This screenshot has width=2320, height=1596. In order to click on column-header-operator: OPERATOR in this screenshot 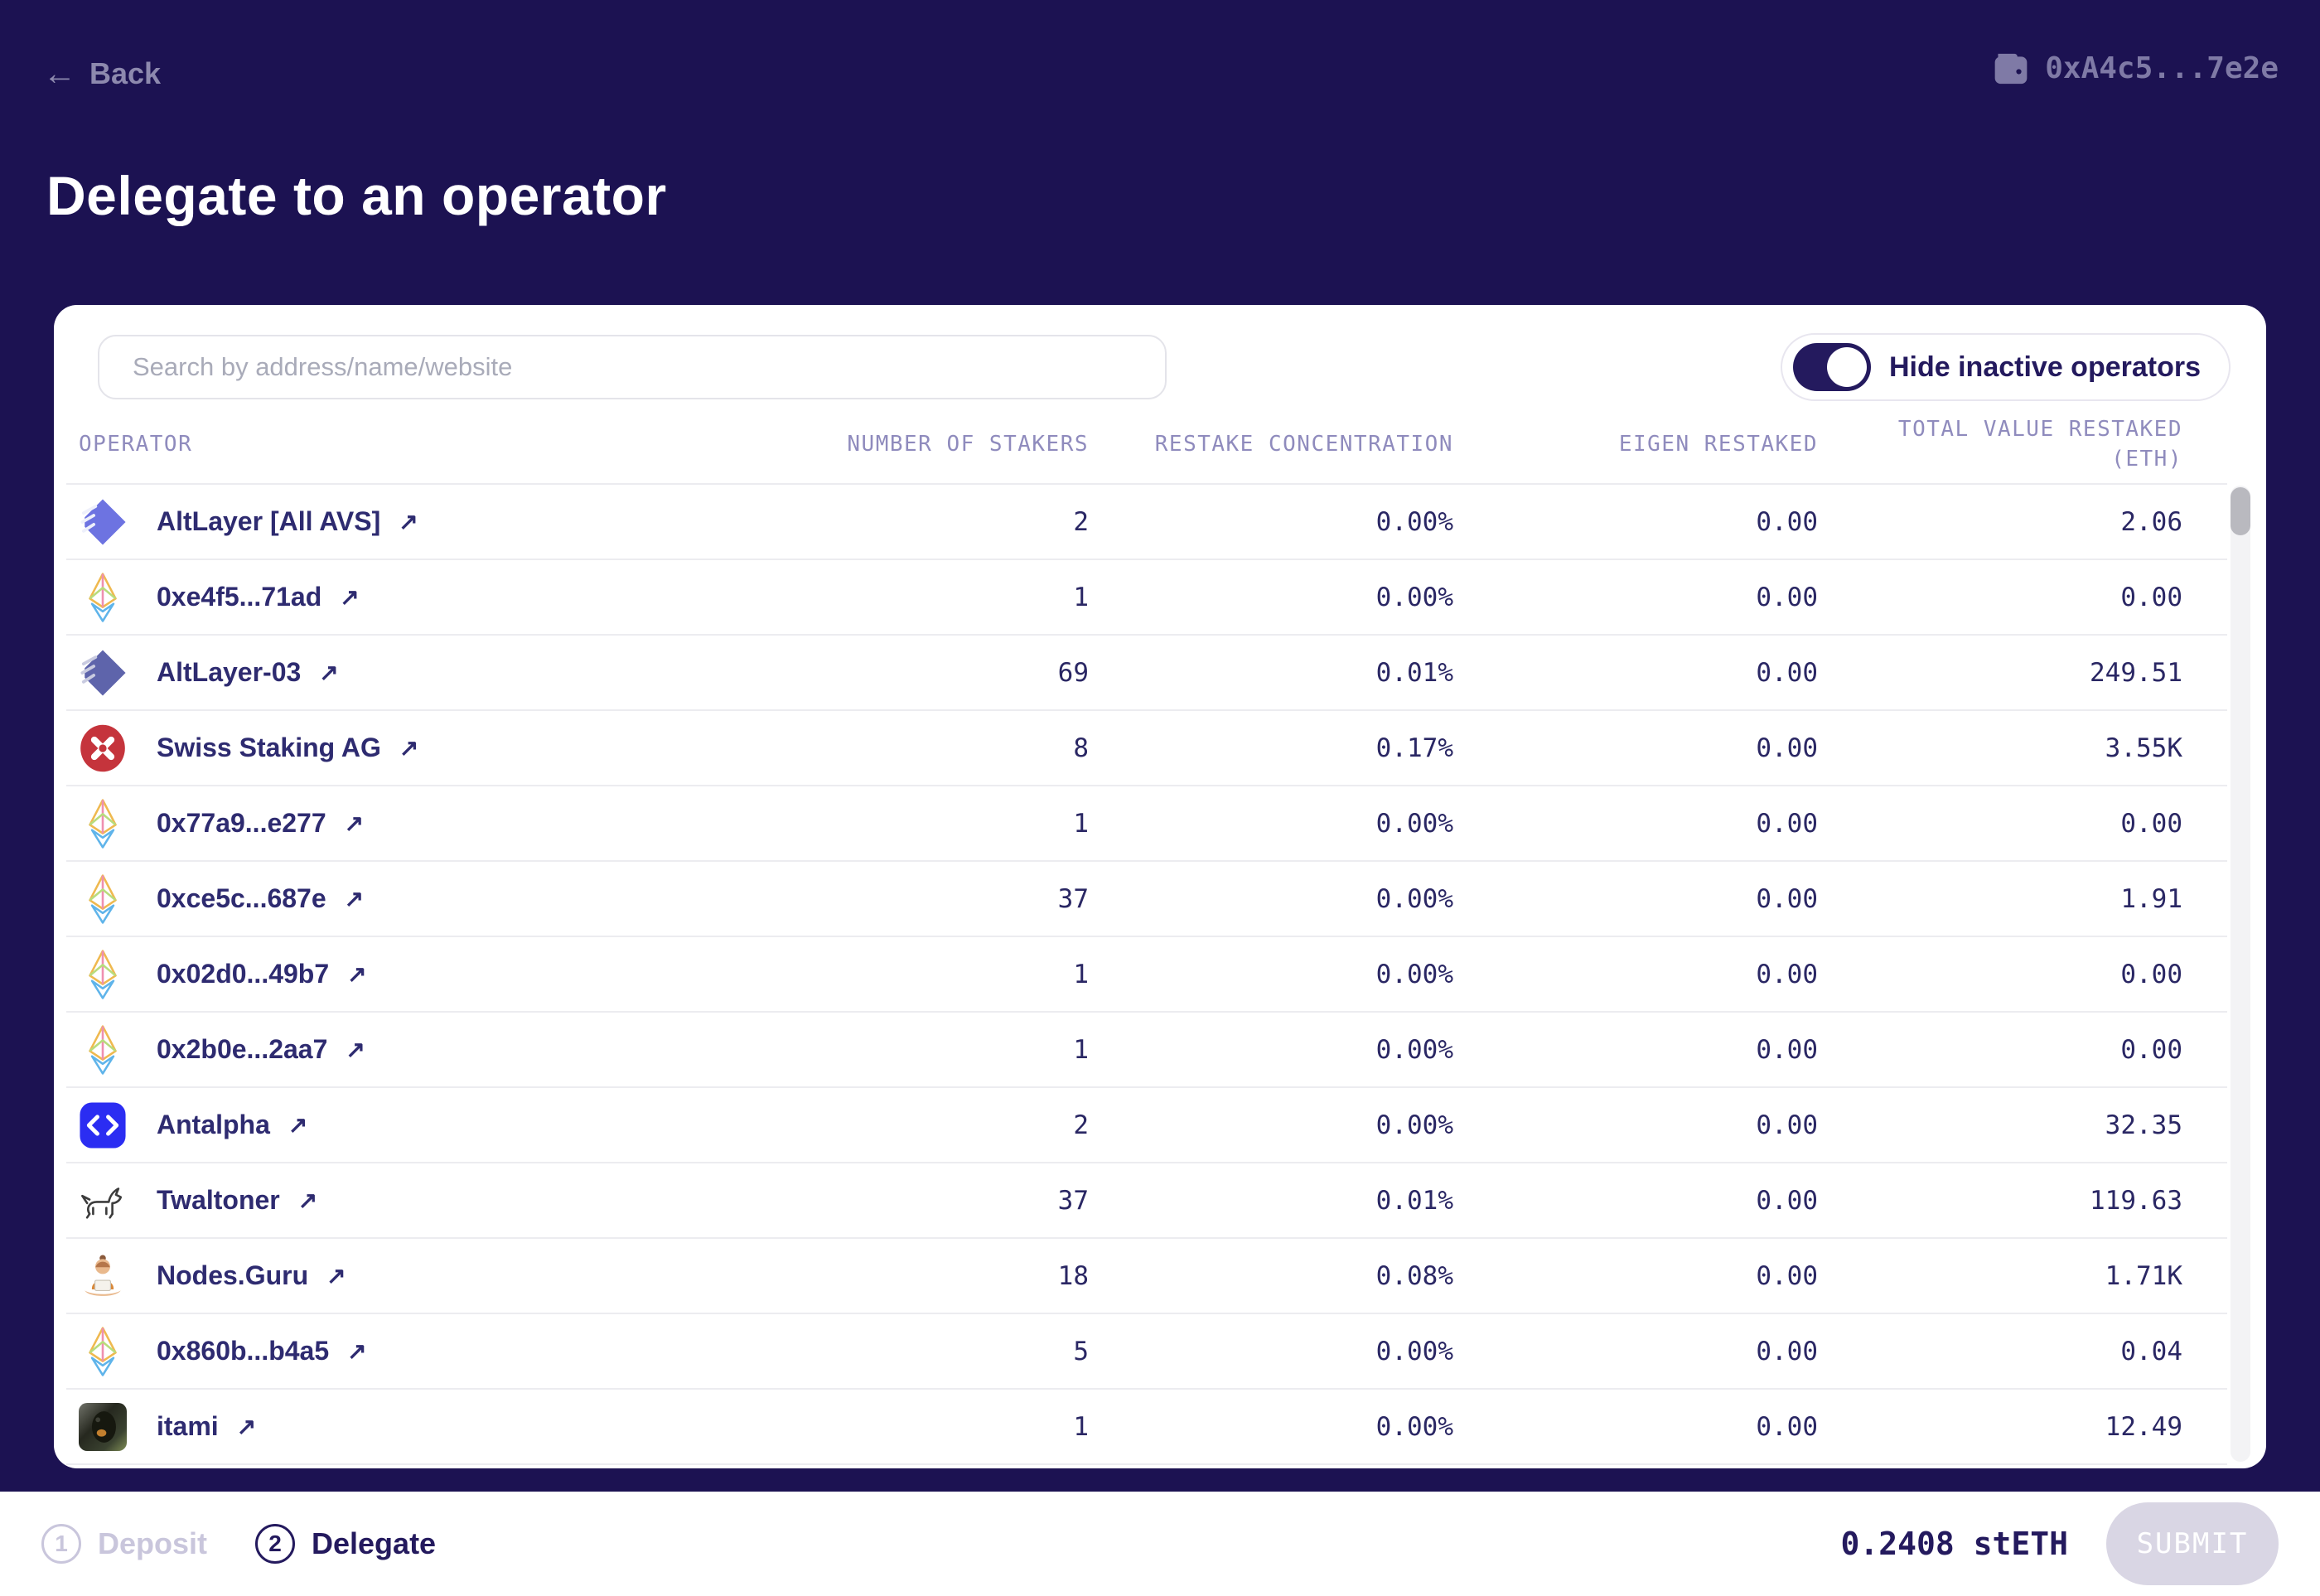, I will do `click(136, 444)`.